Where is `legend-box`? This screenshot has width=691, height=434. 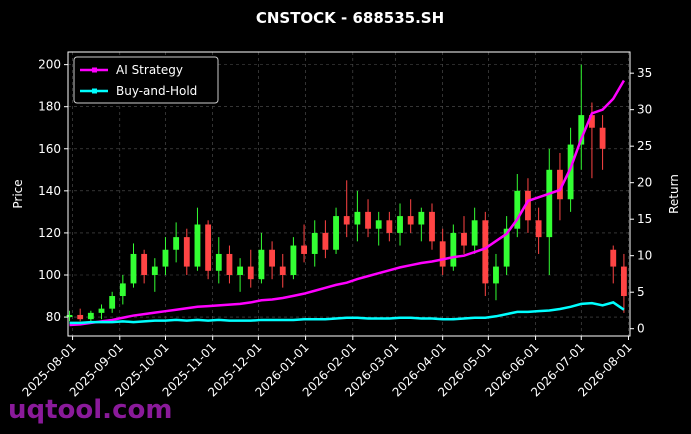
legend-box is located at coordinates (146, 80).